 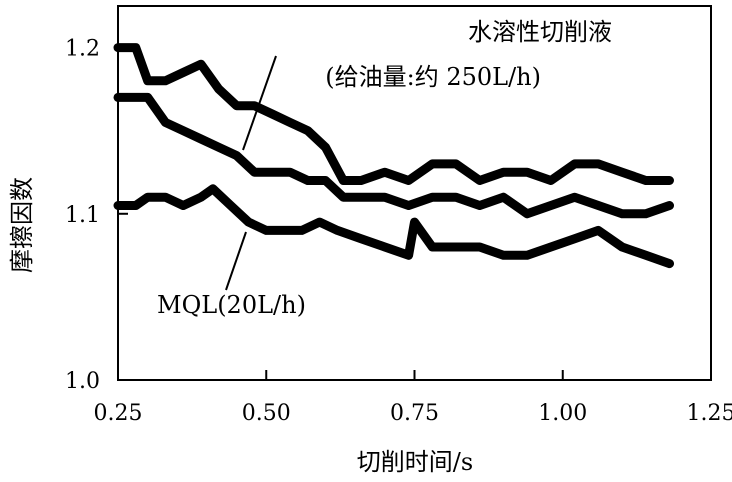 What do you see at coordinates (709, 413) in the screenshot?
I see `x-tick-label: 1.25` at bounding box center [709, 413].